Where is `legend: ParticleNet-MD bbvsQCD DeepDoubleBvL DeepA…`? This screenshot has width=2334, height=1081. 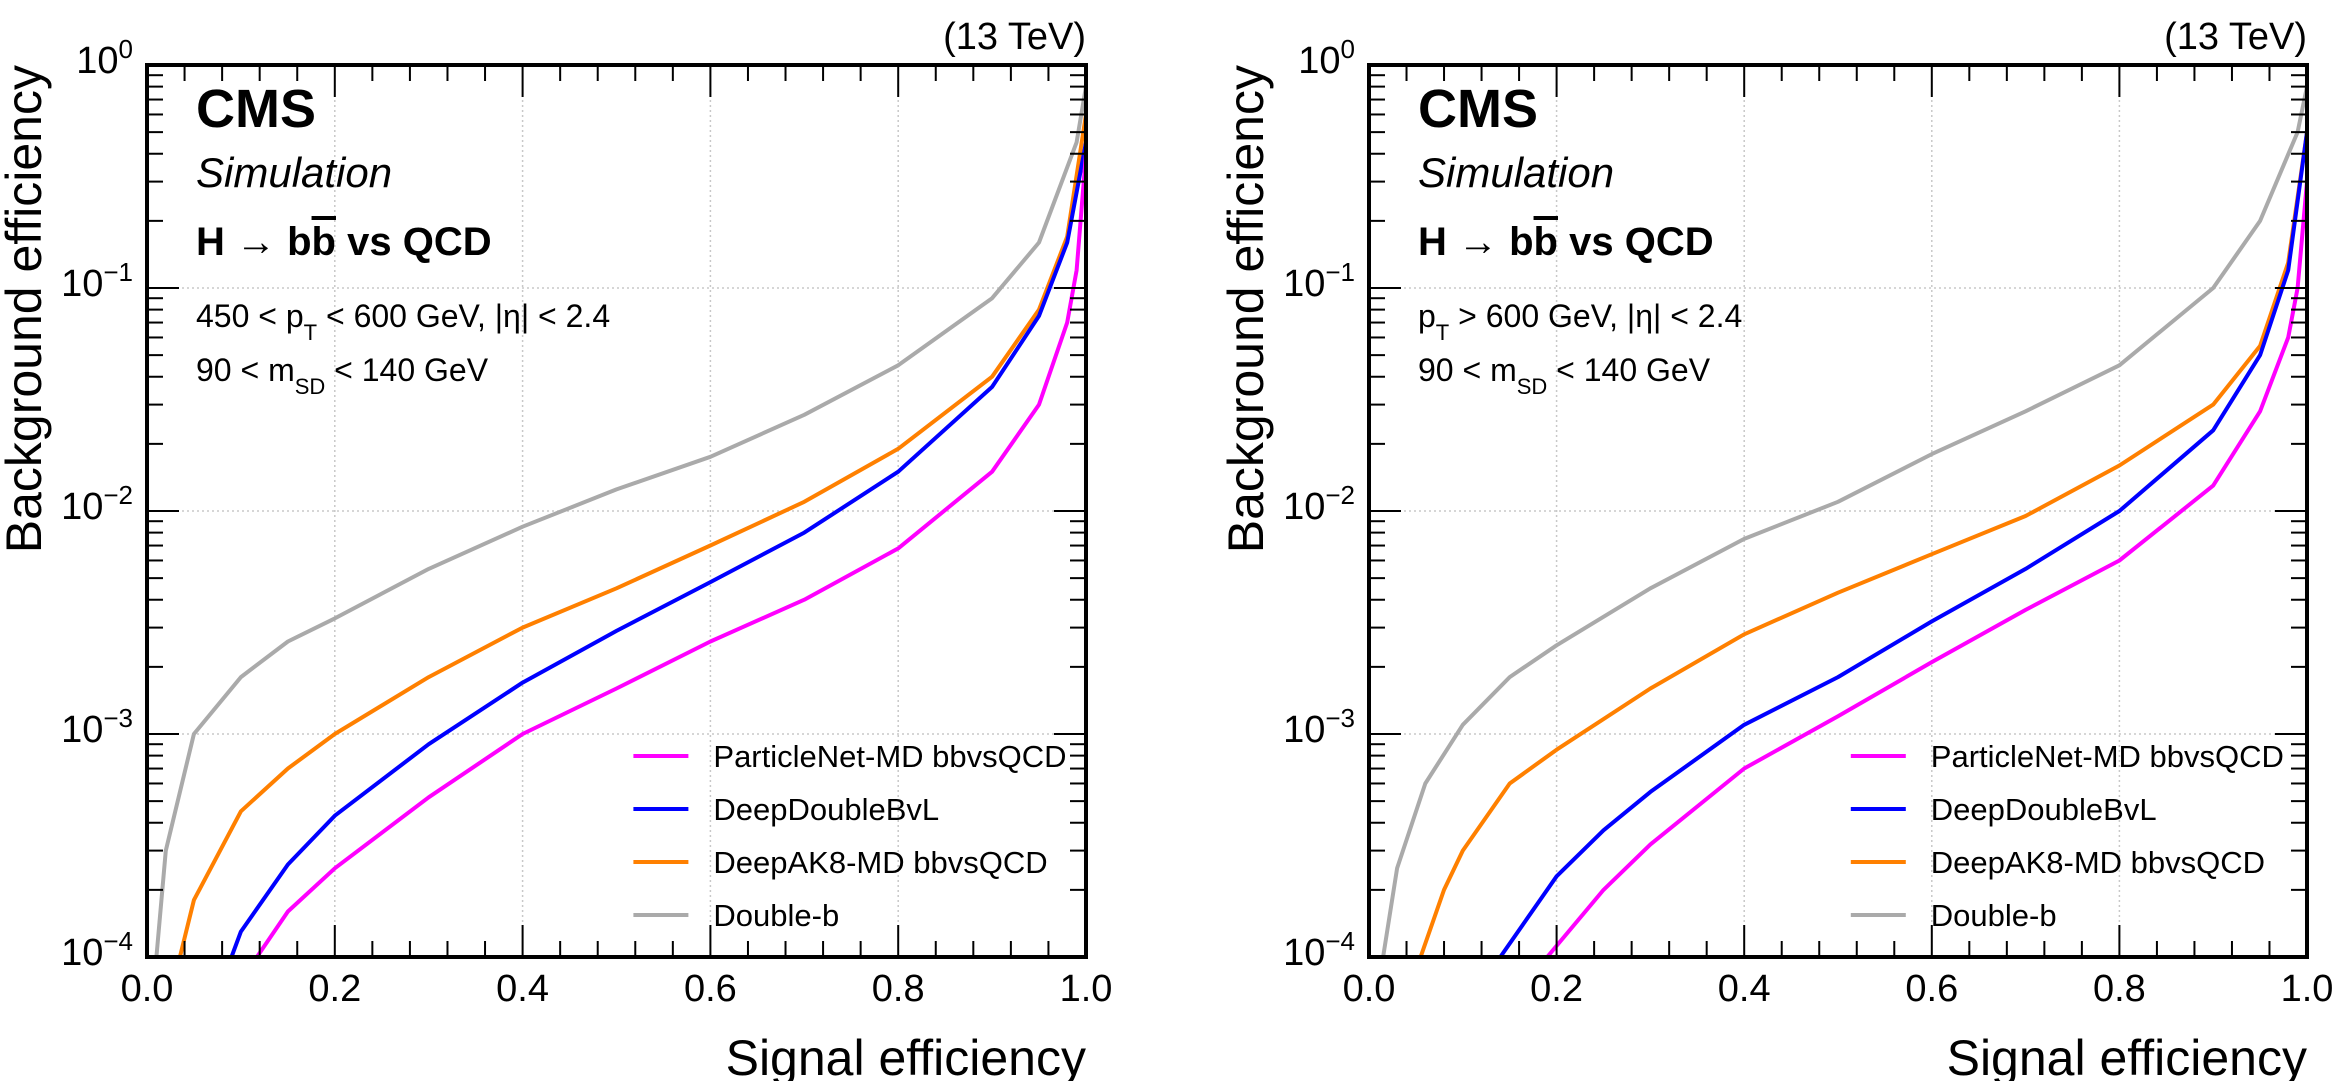 legend: ParticleNet-MD bbvsQCD DeepDoubleBvL DeepA… is located at coordinates (850, 836).